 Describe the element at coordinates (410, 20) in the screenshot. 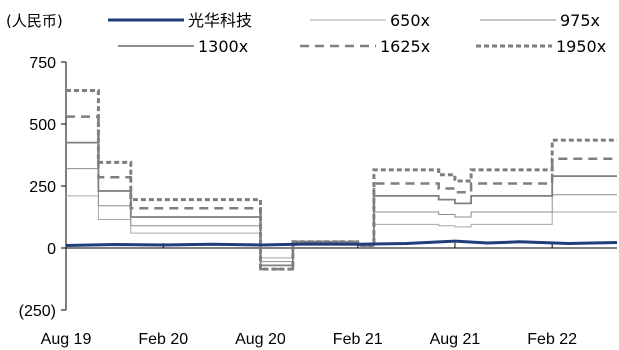

I see `legend-label: 650x` at that location.